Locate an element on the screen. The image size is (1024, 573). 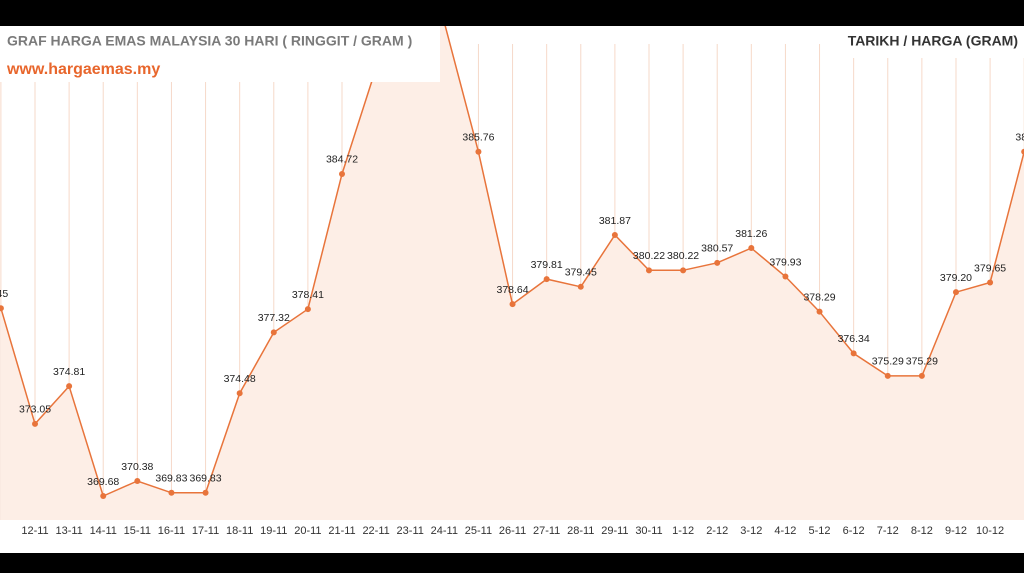
value-label: 378.41 is located at coordinates (308, 295).